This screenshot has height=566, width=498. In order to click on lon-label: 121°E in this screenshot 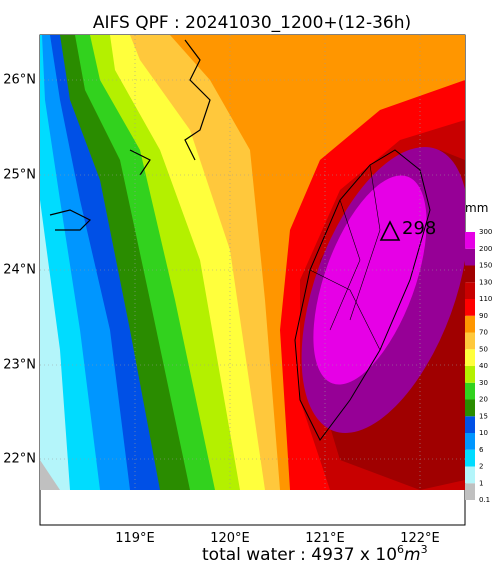, I will do `click(325, 538)`.